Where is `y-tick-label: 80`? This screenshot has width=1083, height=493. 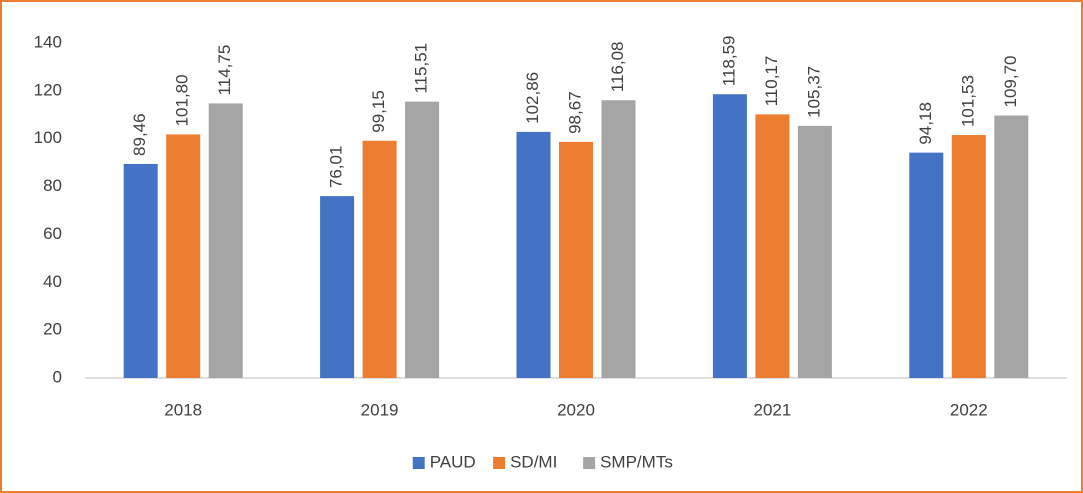
y-tick-label: 80 is located at coordinates (52, 185).